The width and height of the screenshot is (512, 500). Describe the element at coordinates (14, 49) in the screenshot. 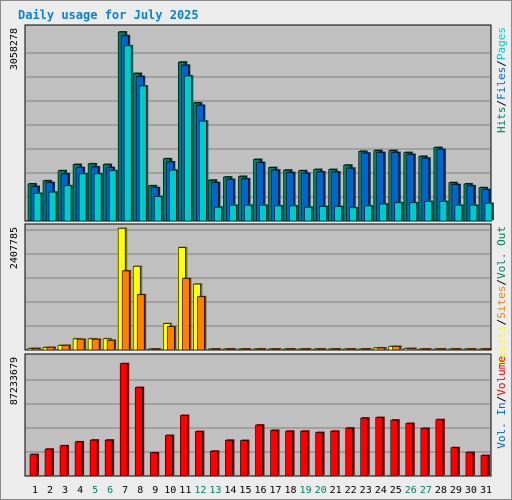

I see `y-max-label: 3058278` at that location.